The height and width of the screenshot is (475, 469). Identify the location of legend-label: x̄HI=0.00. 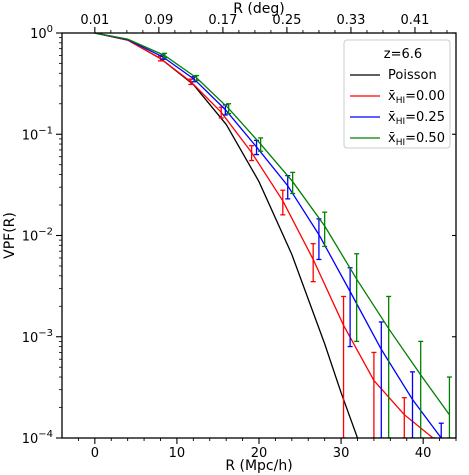
(416, 97).